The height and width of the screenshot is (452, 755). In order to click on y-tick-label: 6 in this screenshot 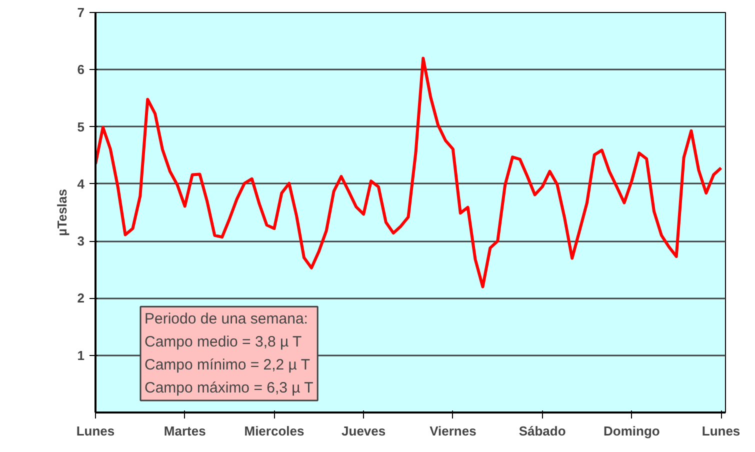, I will do `click(81, 70)`.